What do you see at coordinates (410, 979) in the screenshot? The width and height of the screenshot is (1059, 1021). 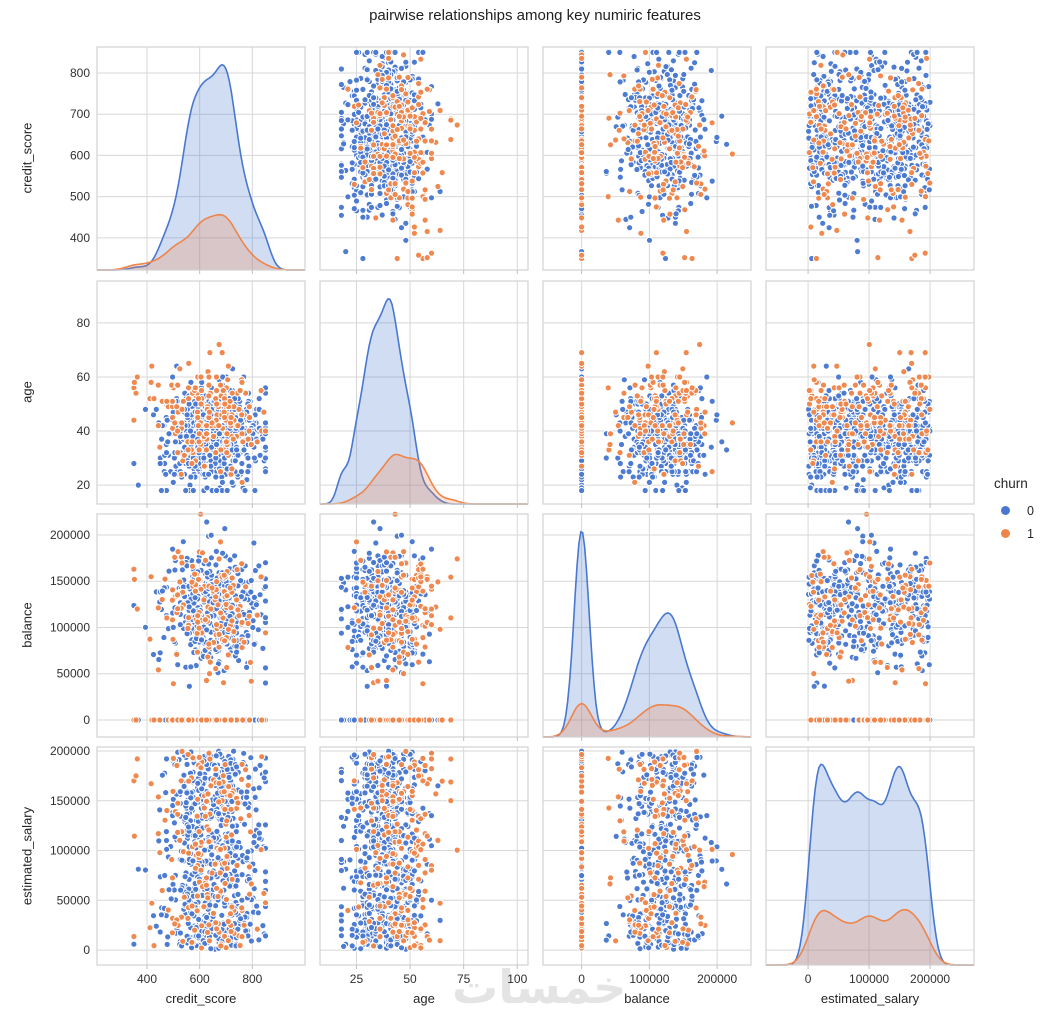 I see `x-tick-label: 50` at bounding box center [410, 979].